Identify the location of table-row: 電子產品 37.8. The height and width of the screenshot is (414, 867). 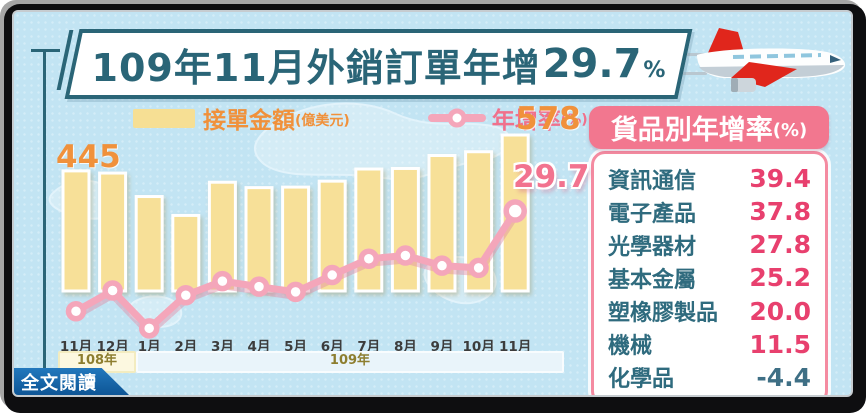
(709, 212).